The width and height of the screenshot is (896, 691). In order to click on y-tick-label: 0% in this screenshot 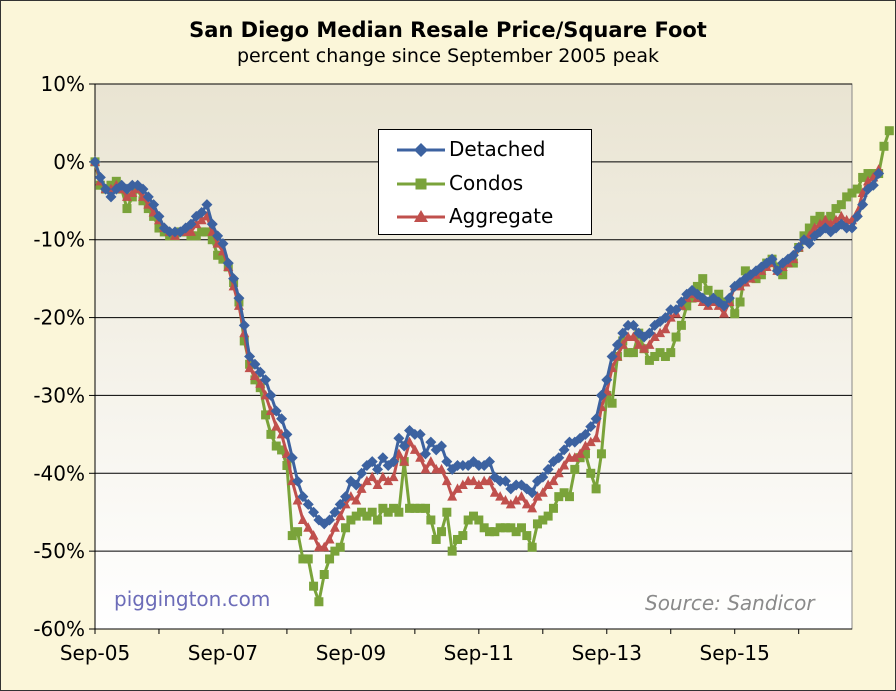, I will do `click(69, 162)`.